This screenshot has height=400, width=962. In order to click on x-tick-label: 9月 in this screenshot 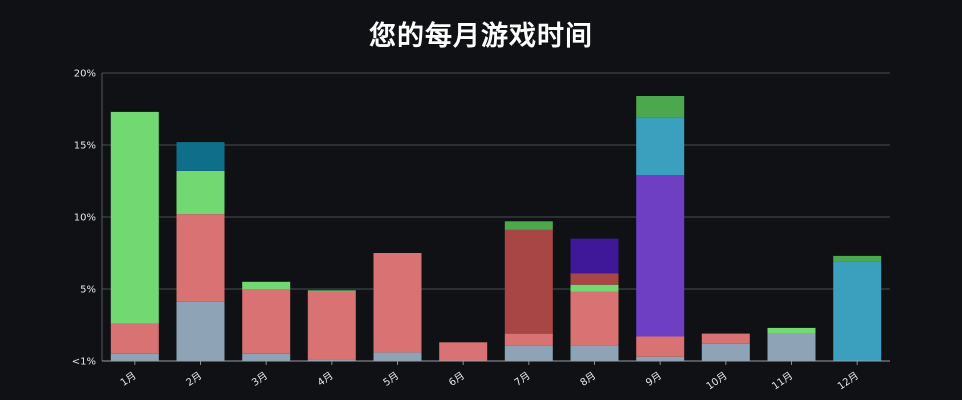, I will do `click(654, 379)`.